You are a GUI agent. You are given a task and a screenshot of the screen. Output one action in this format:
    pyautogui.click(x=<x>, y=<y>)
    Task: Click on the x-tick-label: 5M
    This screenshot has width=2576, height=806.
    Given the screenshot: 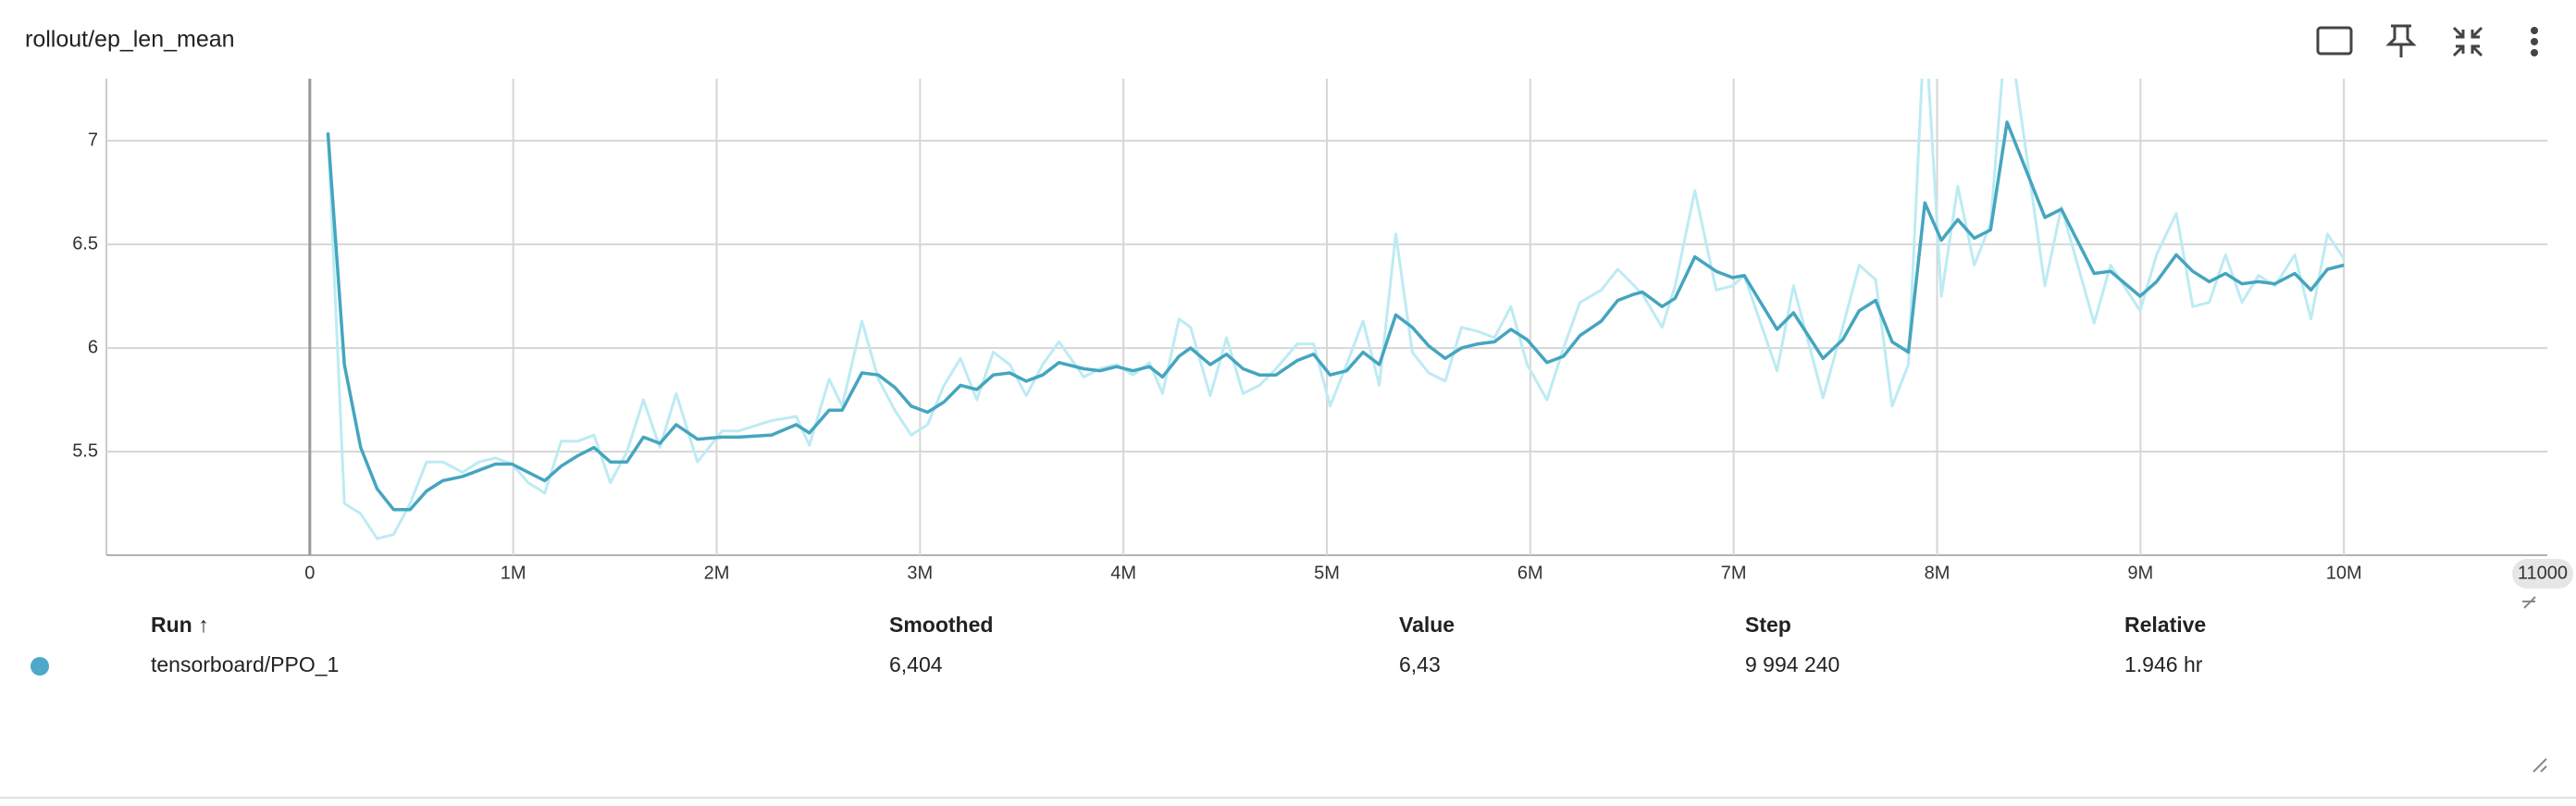 What is the action you would take?
    pyautogui.click(x=1327, y=573)
    